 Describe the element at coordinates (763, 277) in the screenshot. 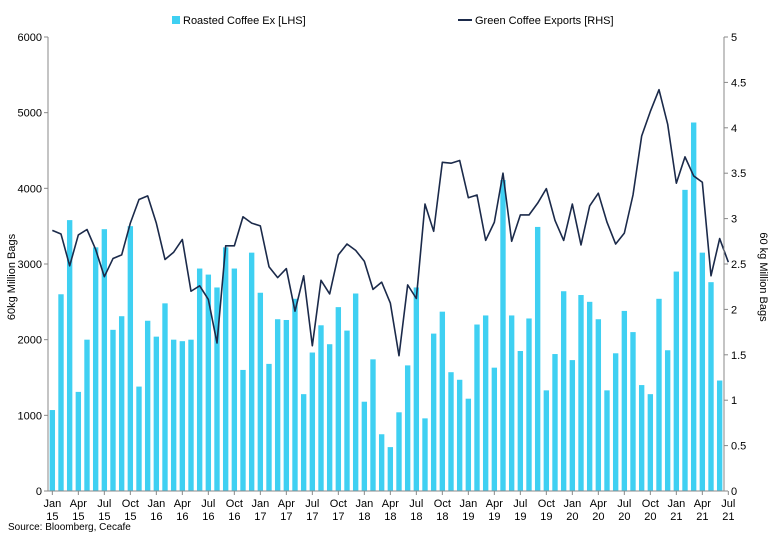

I see `y-axis-right-title: 60 kg Million Bags` at that location.